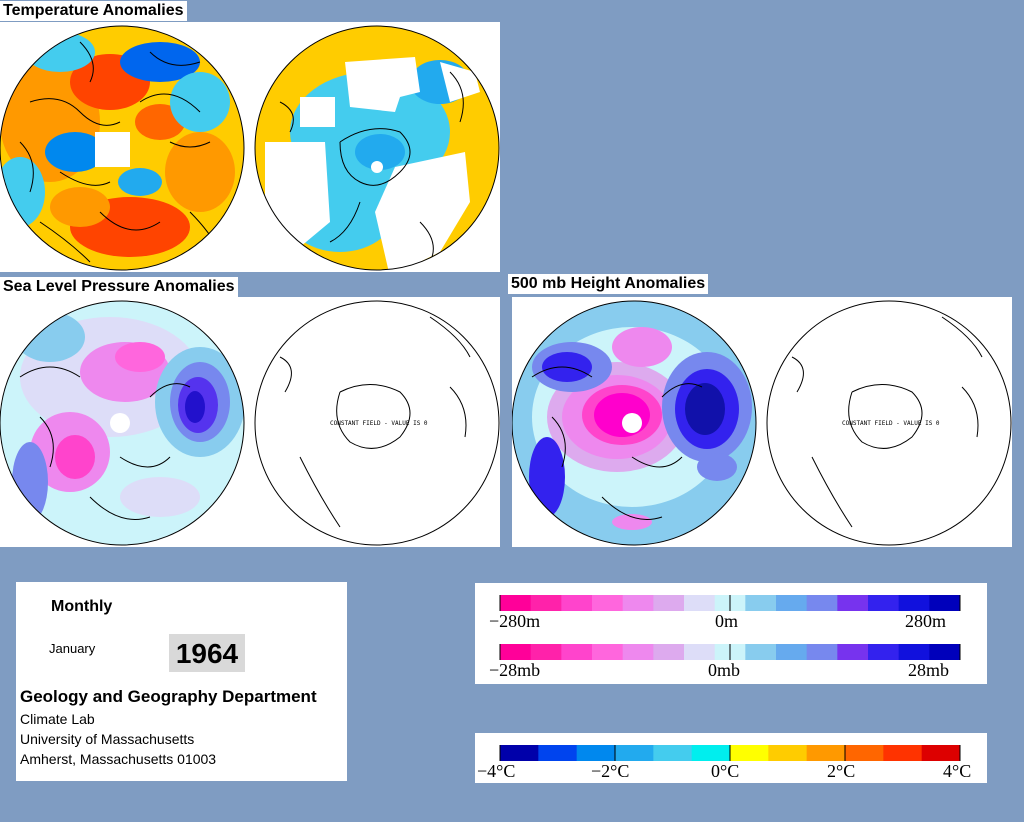 The width and height of the screenshot is (1024, 822). What do you see at coordinates (610, 771) in the screenshot?
I see `temp-tick-2: −2°C` at bounding box center [610, 771].